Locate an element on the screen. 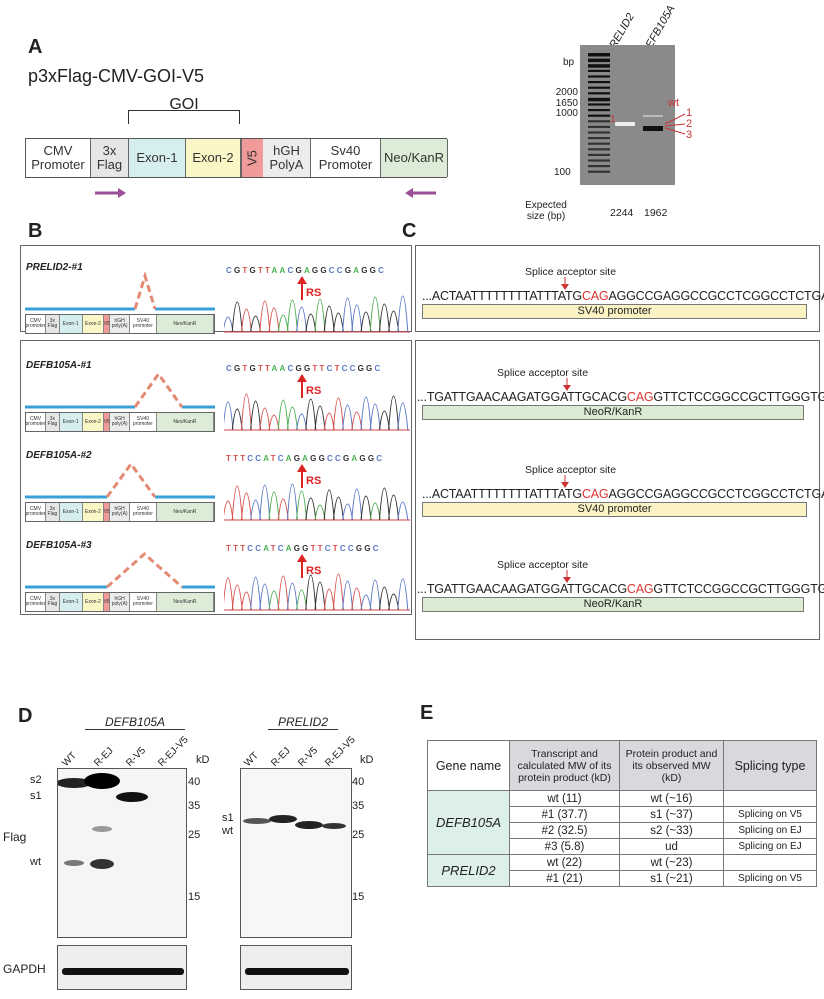  kd-label: kD is located at coordinates (203, 760).